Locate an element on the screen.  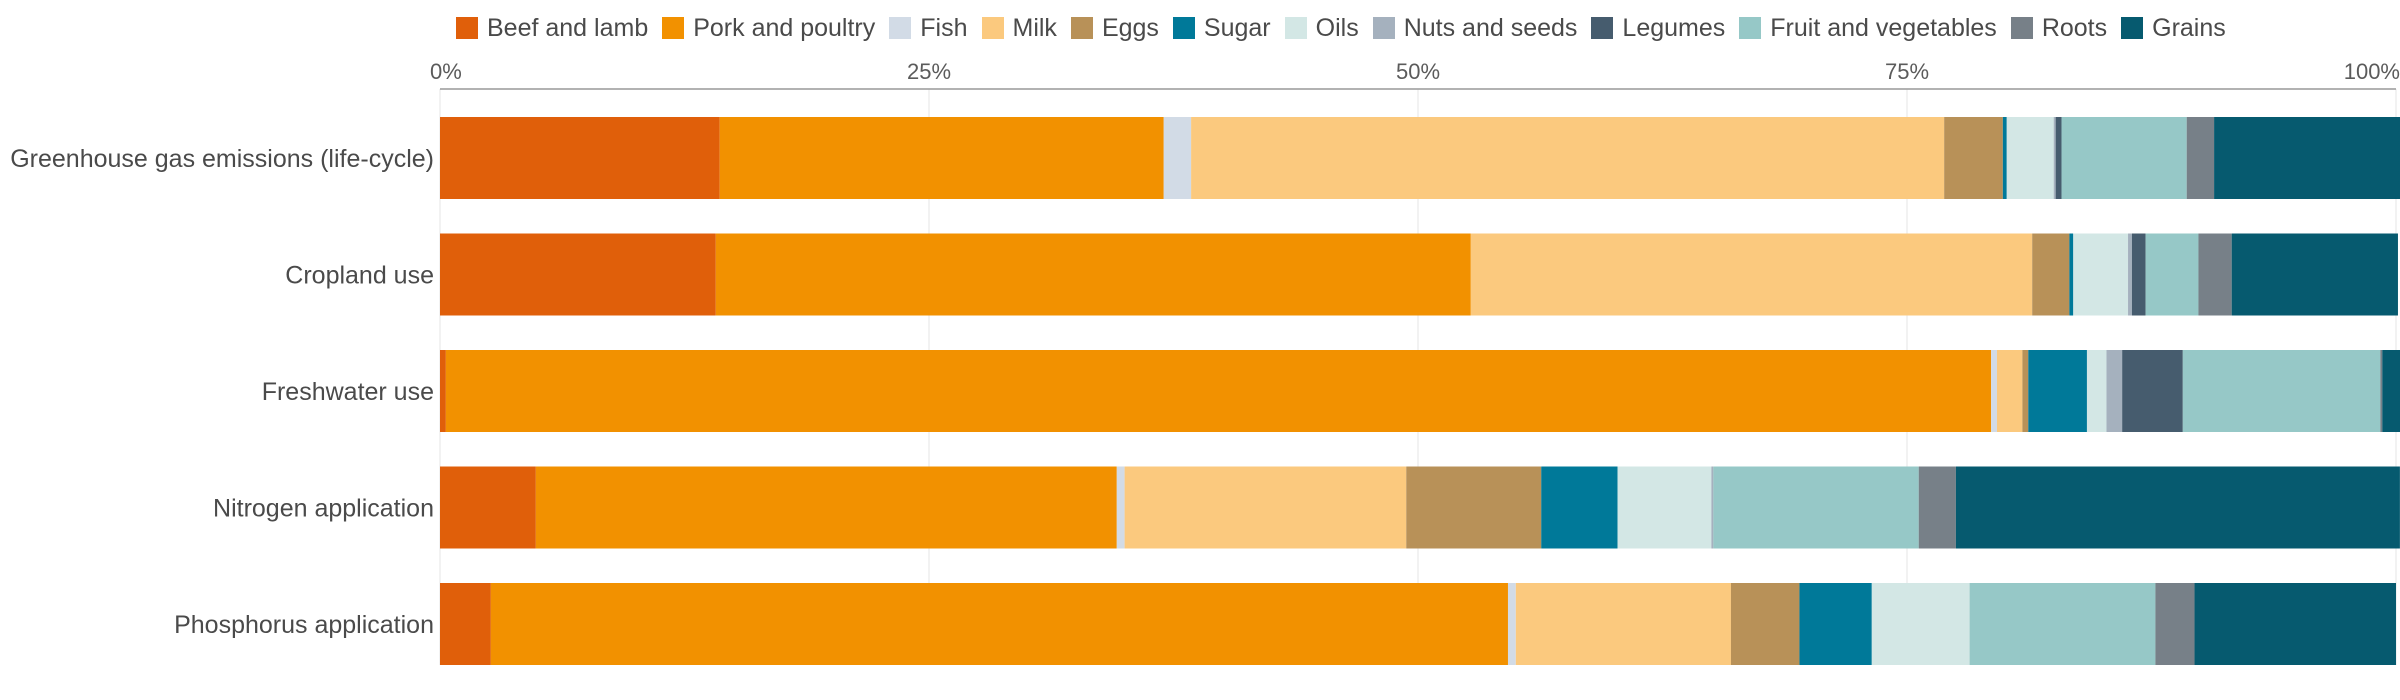
category-label: Phosphorus application is located at coordinates (304, 625).